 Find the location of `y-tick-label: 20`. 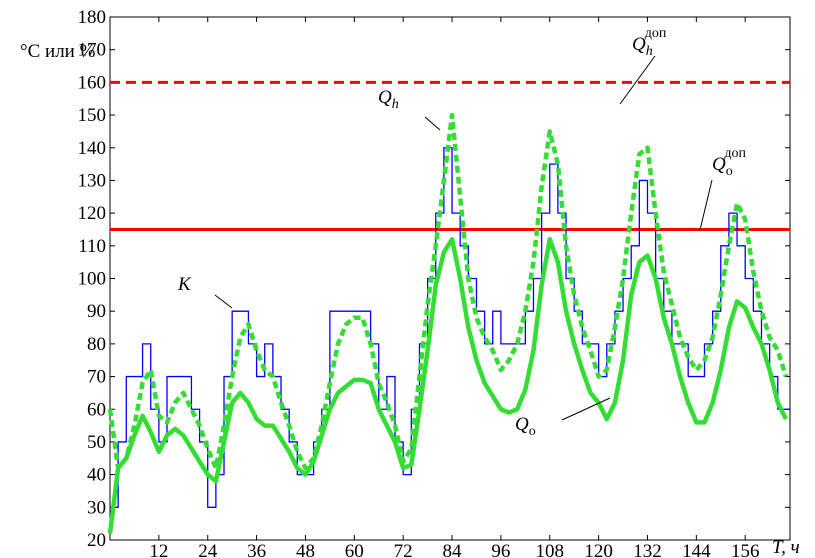

y-tick-label: 20 is located at coordinates (96, 540).